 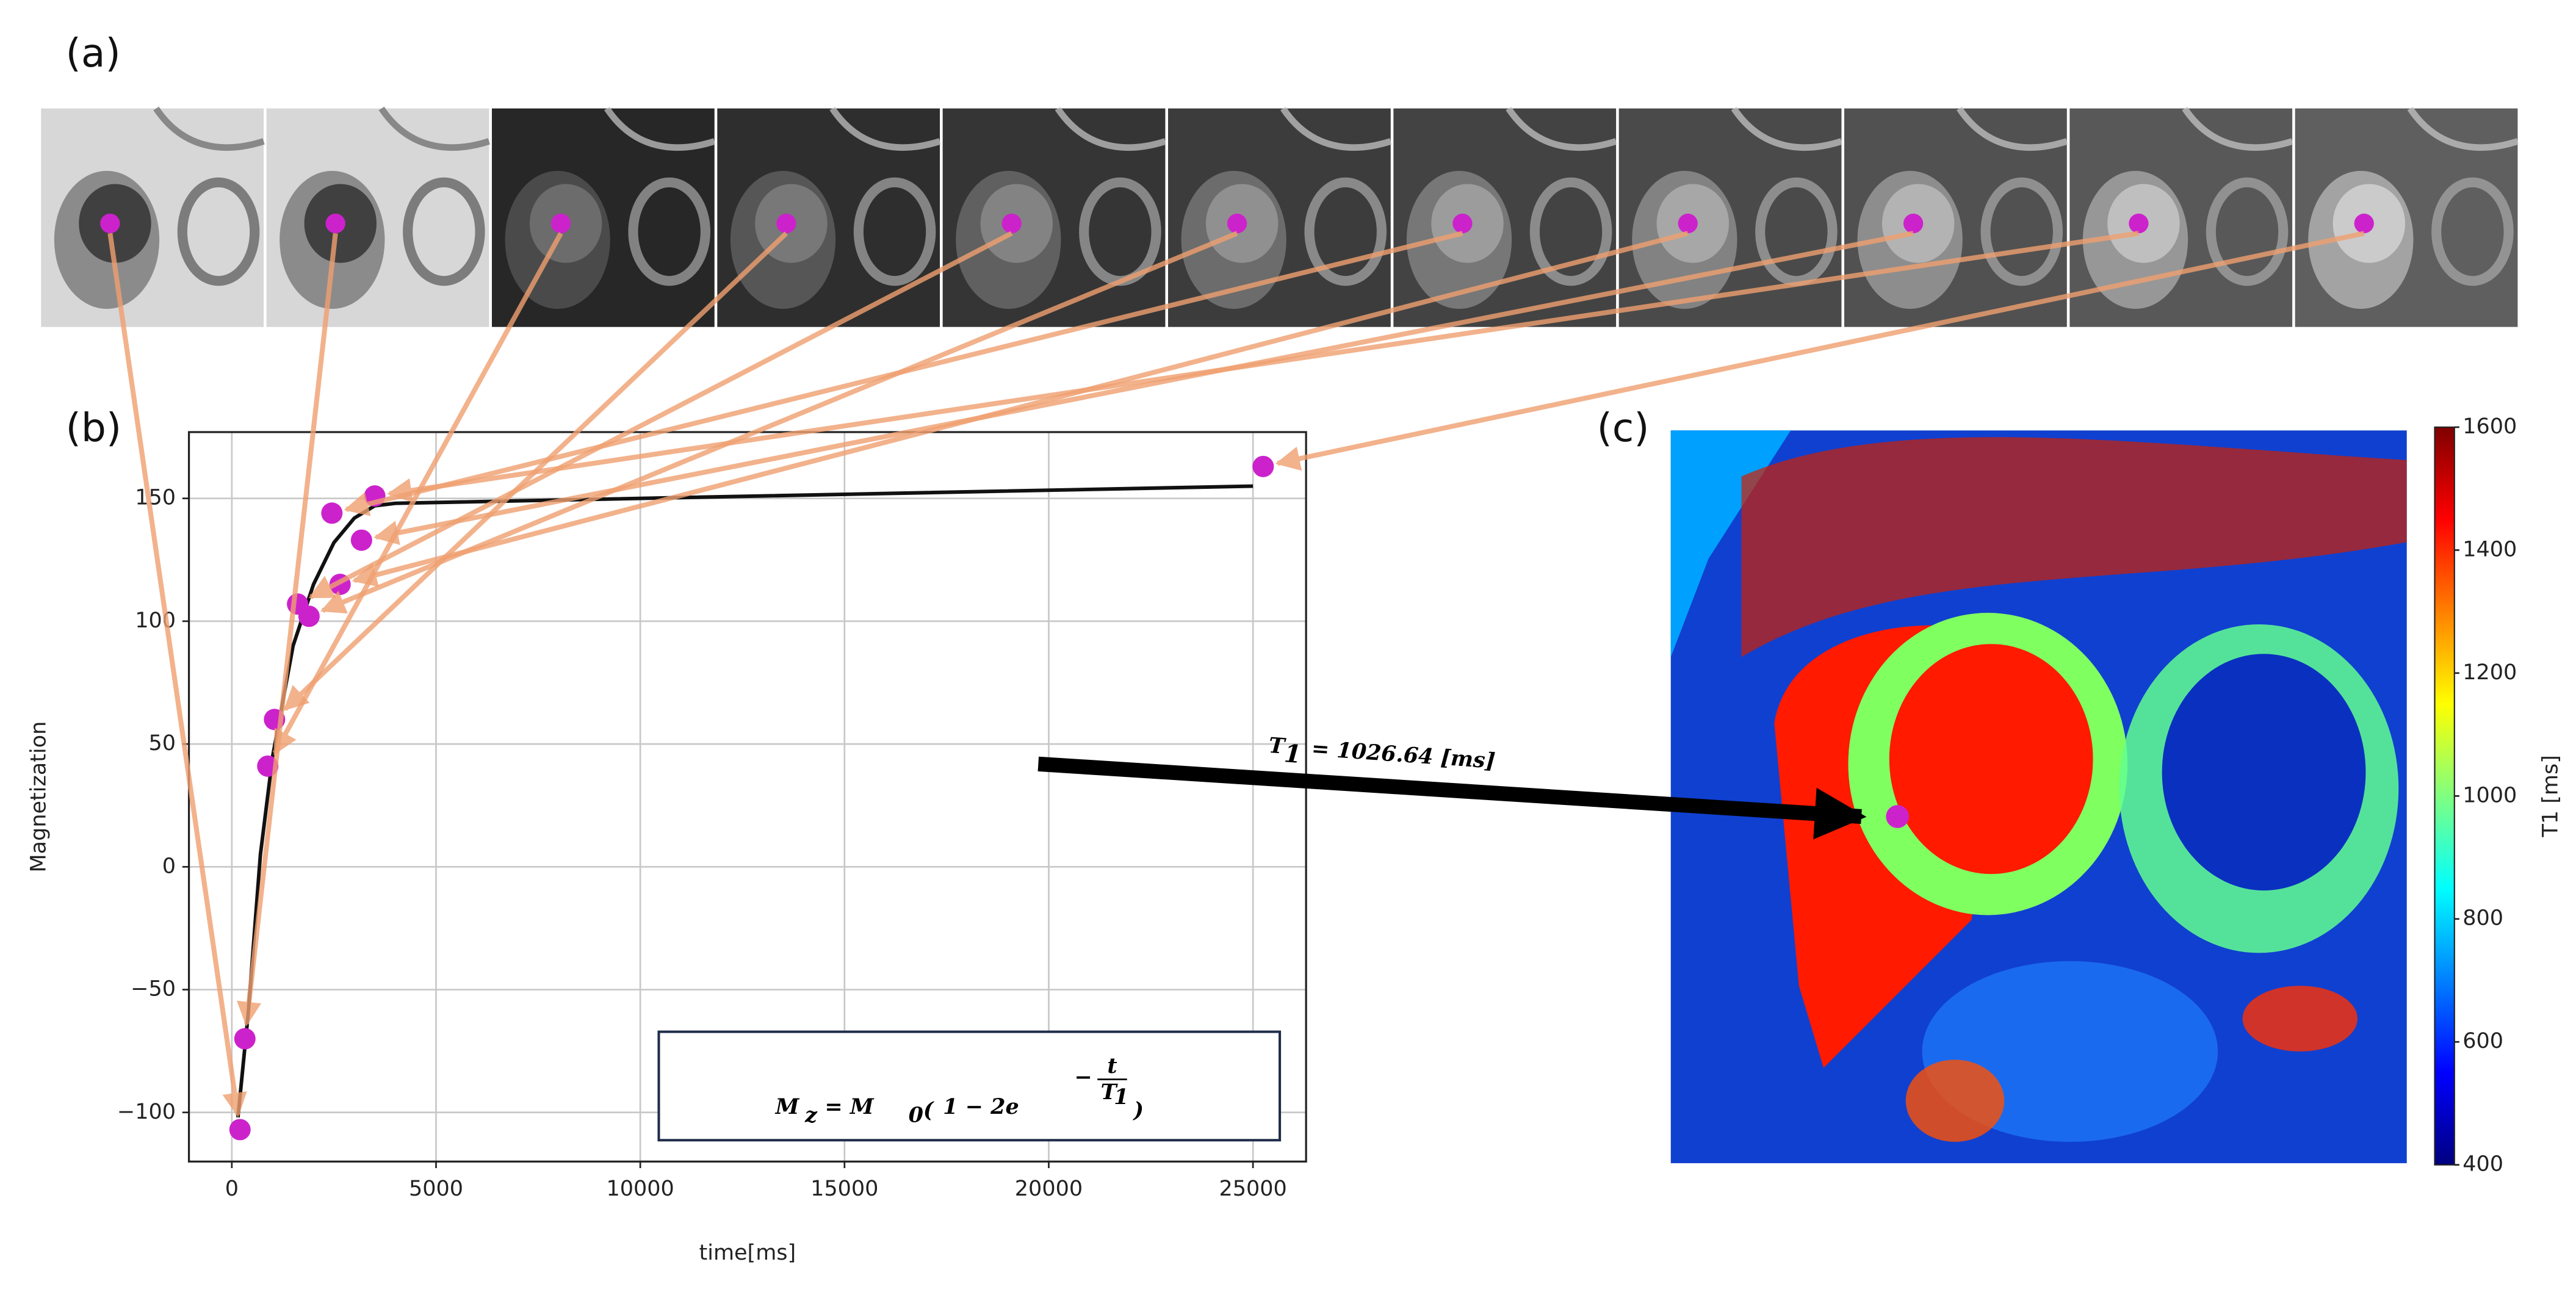 I want to click on x-tick-label: 15000, so click(x=844, y=1189).